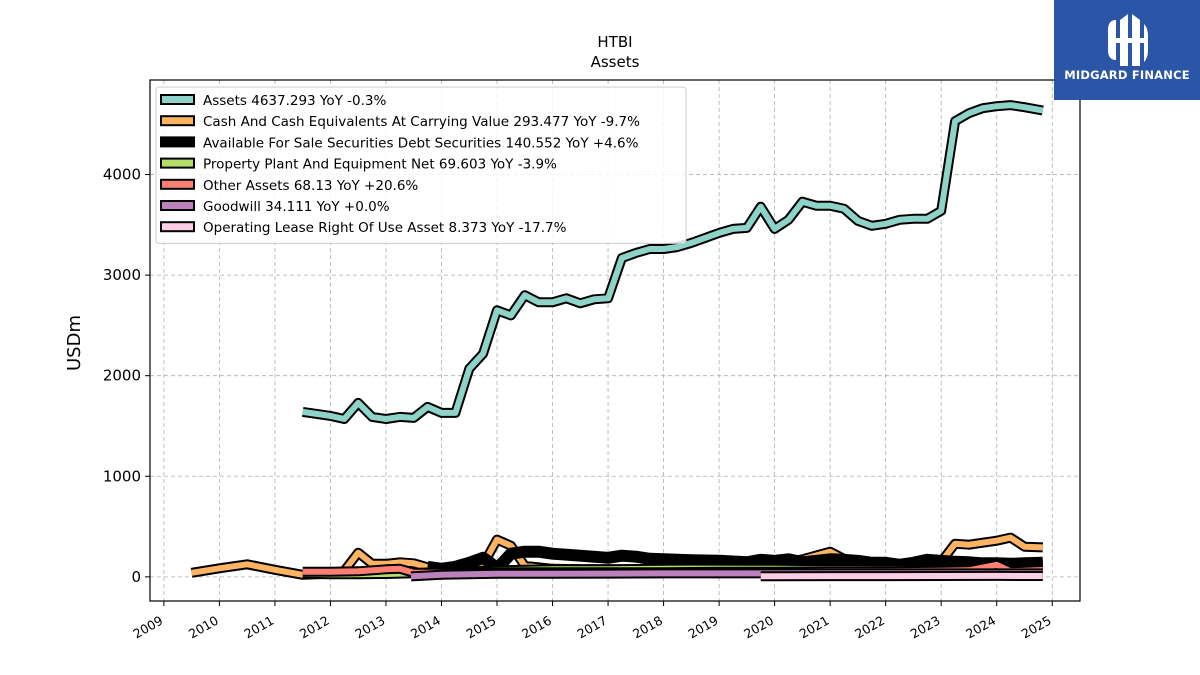 The image size is (1200, 675). I want to click on x-tick-label: 2010, so click(203, 627).